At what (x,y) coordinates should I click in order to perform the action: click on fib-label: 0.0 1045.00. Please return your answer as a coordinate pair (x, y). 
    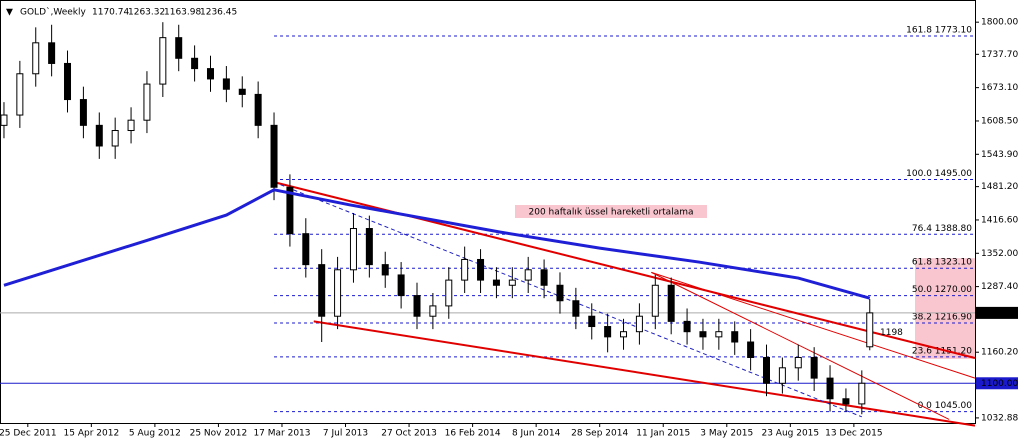
    Looking at the image, I should click on (945, 406).